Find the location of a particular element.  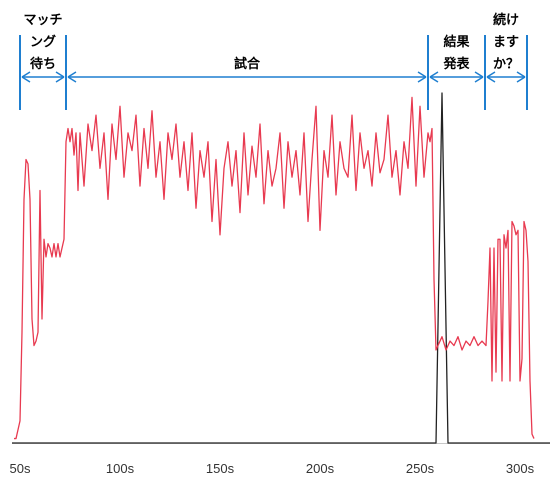

phase-label: 続け is located at coordinates (506, 20).